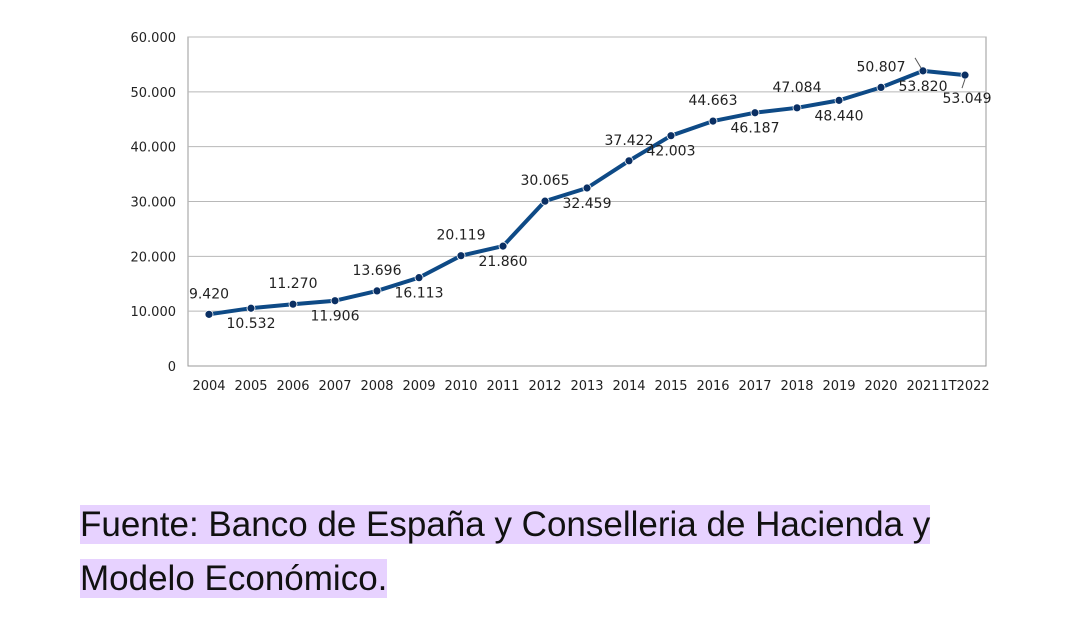 The height and width of the screenshot is (625, 1080). Describe the element at coordinates (335, 317) in the screenshot. I see `data-label: 11.906` at that location.